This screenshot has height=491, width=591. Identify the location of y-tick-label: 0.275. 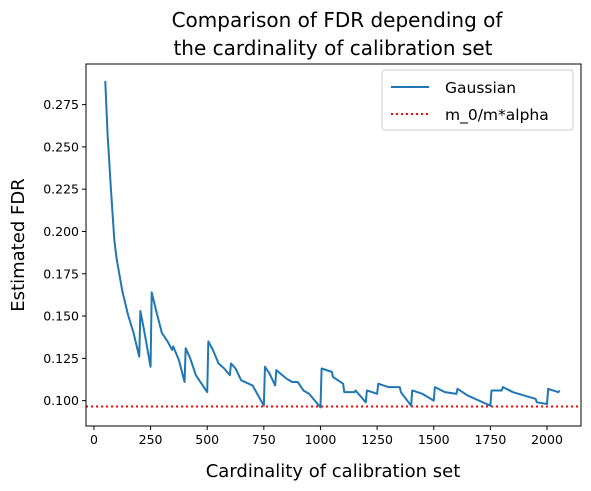
(61, 104).